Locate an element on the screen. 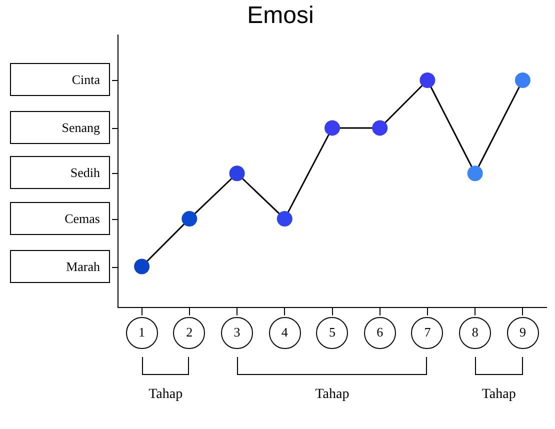 Image resolution: width=555 pixels, height=429 pixels. x-tick-label: 6 is located at coordinates (380, 332).